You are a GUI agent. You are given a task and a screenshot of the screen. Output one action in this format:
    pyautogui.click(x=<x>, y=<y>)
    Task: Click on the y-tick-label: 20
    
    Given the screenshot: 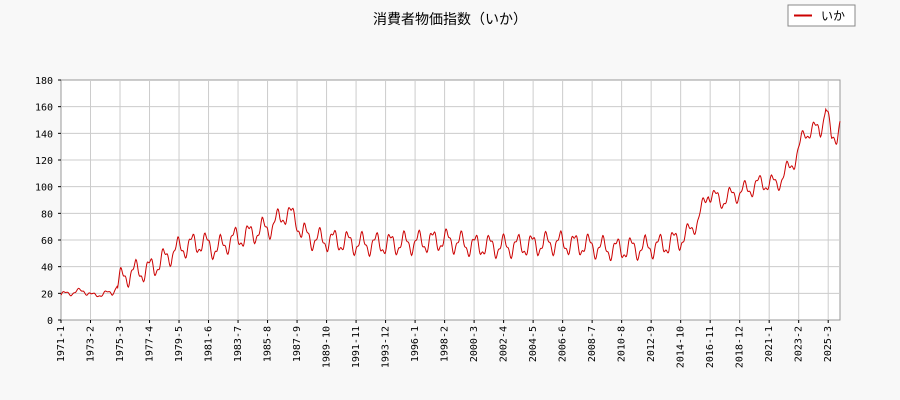 What is the action you would take?
    pyautogui.click(x=47, y=294)
    